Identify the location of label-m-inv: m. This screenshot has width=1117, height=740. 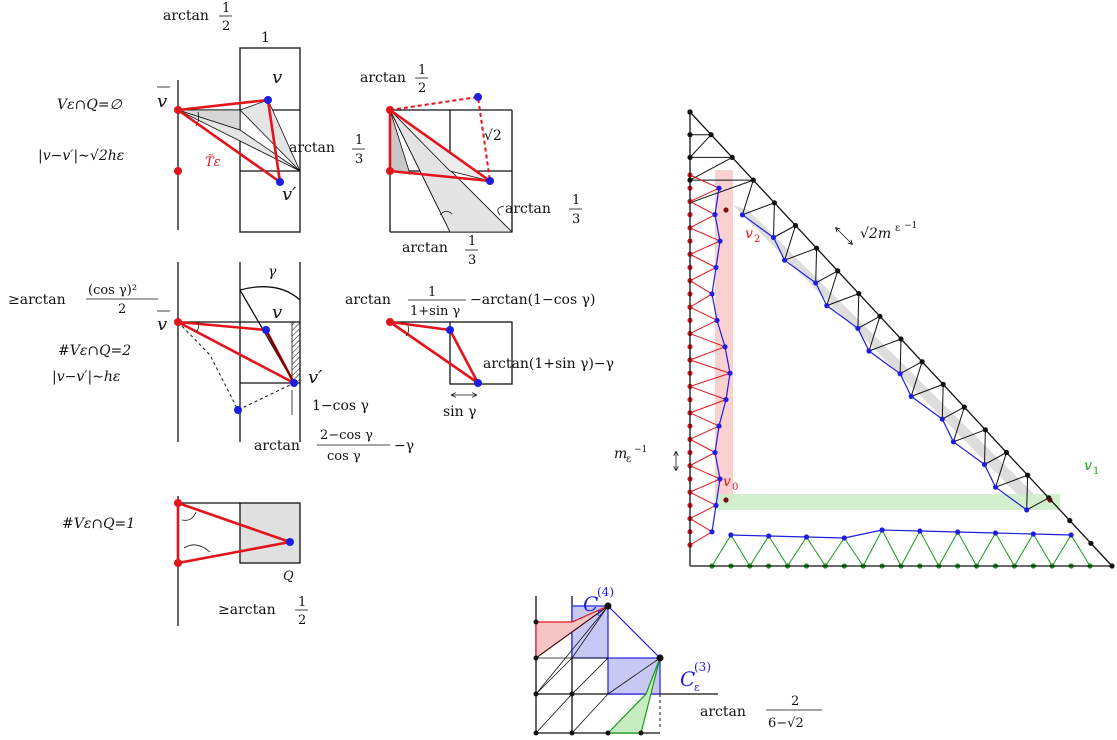
(620, 454).